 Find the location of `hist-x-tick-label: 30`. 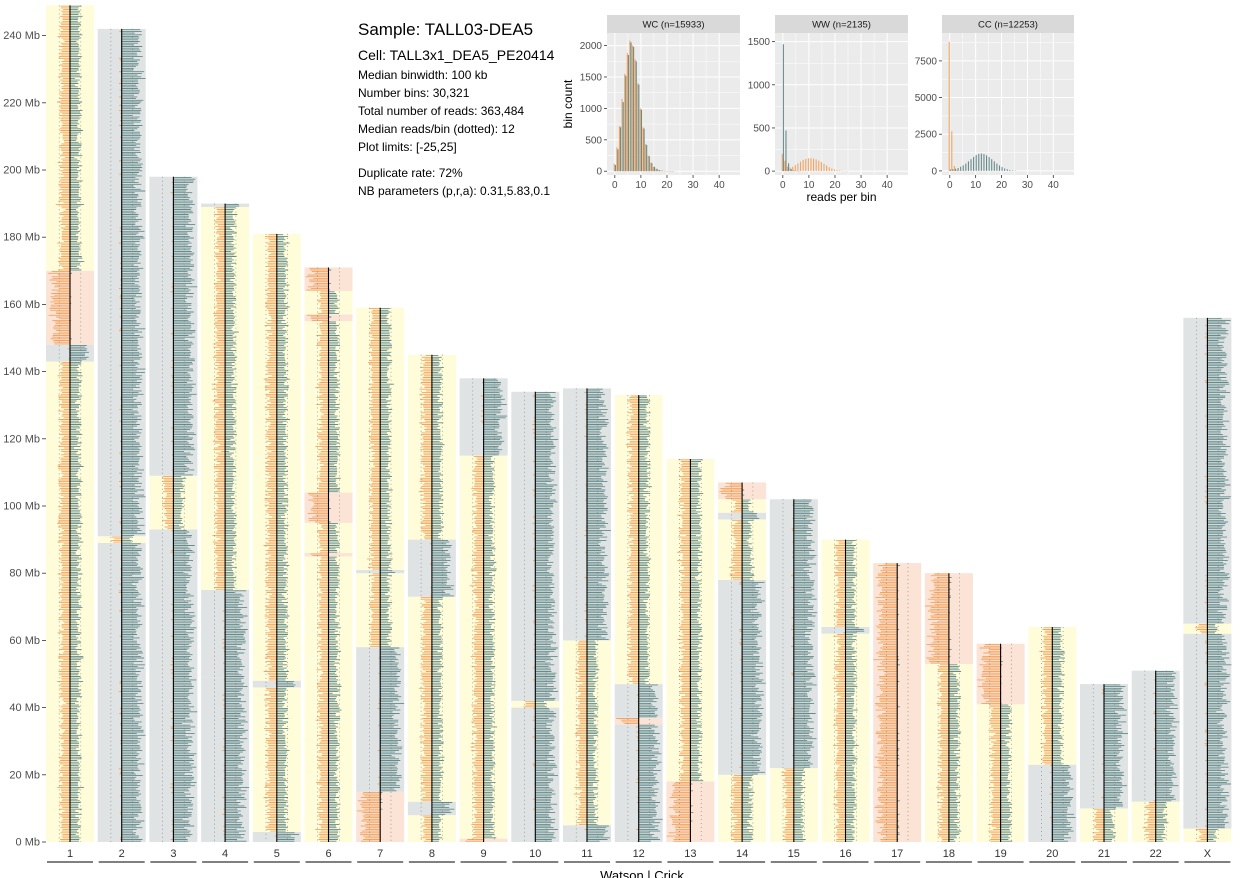

hist-x-tick-label: 30 is located at coordinates (861, 185).